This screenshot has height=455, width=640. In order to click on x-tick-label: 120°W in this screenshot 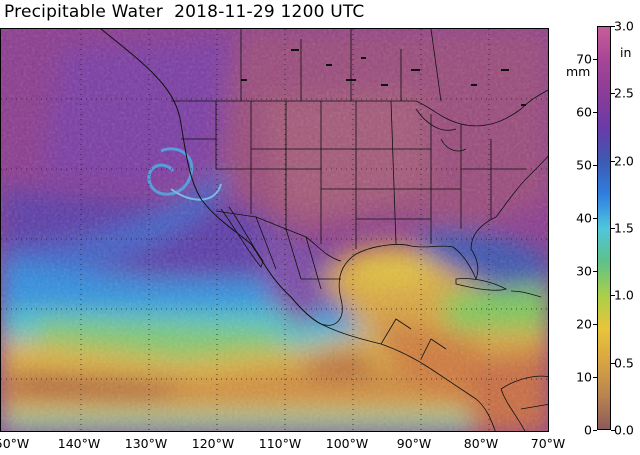, I will do `click(213, 443)`.